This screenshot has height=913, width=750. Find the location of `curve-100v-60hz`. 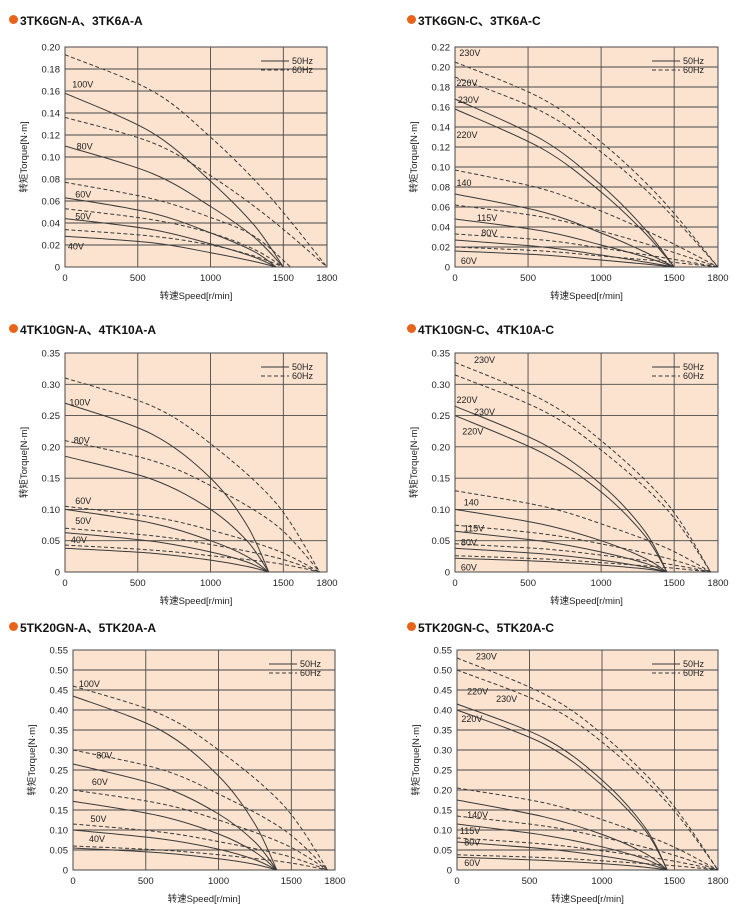

curve-100v-60hz is located at coordinates (192, 475).